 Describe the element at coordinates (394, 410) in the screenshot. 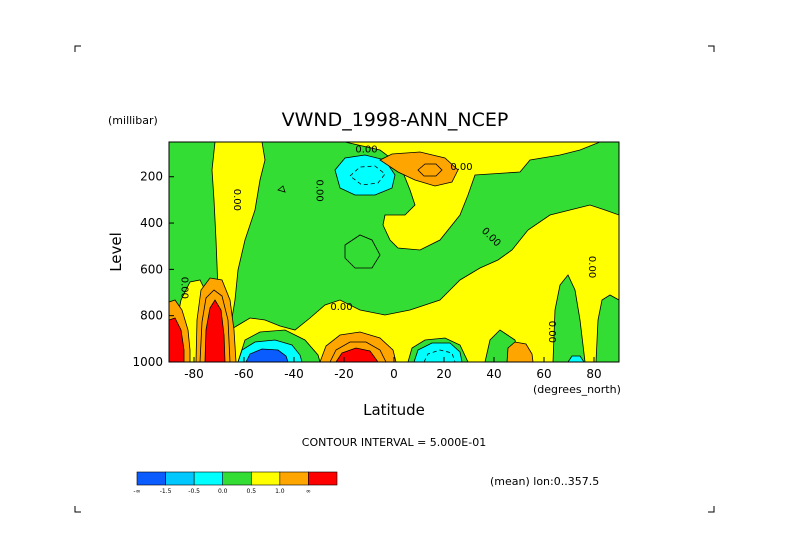

I see `x-axis-title: Latitude` at that location.